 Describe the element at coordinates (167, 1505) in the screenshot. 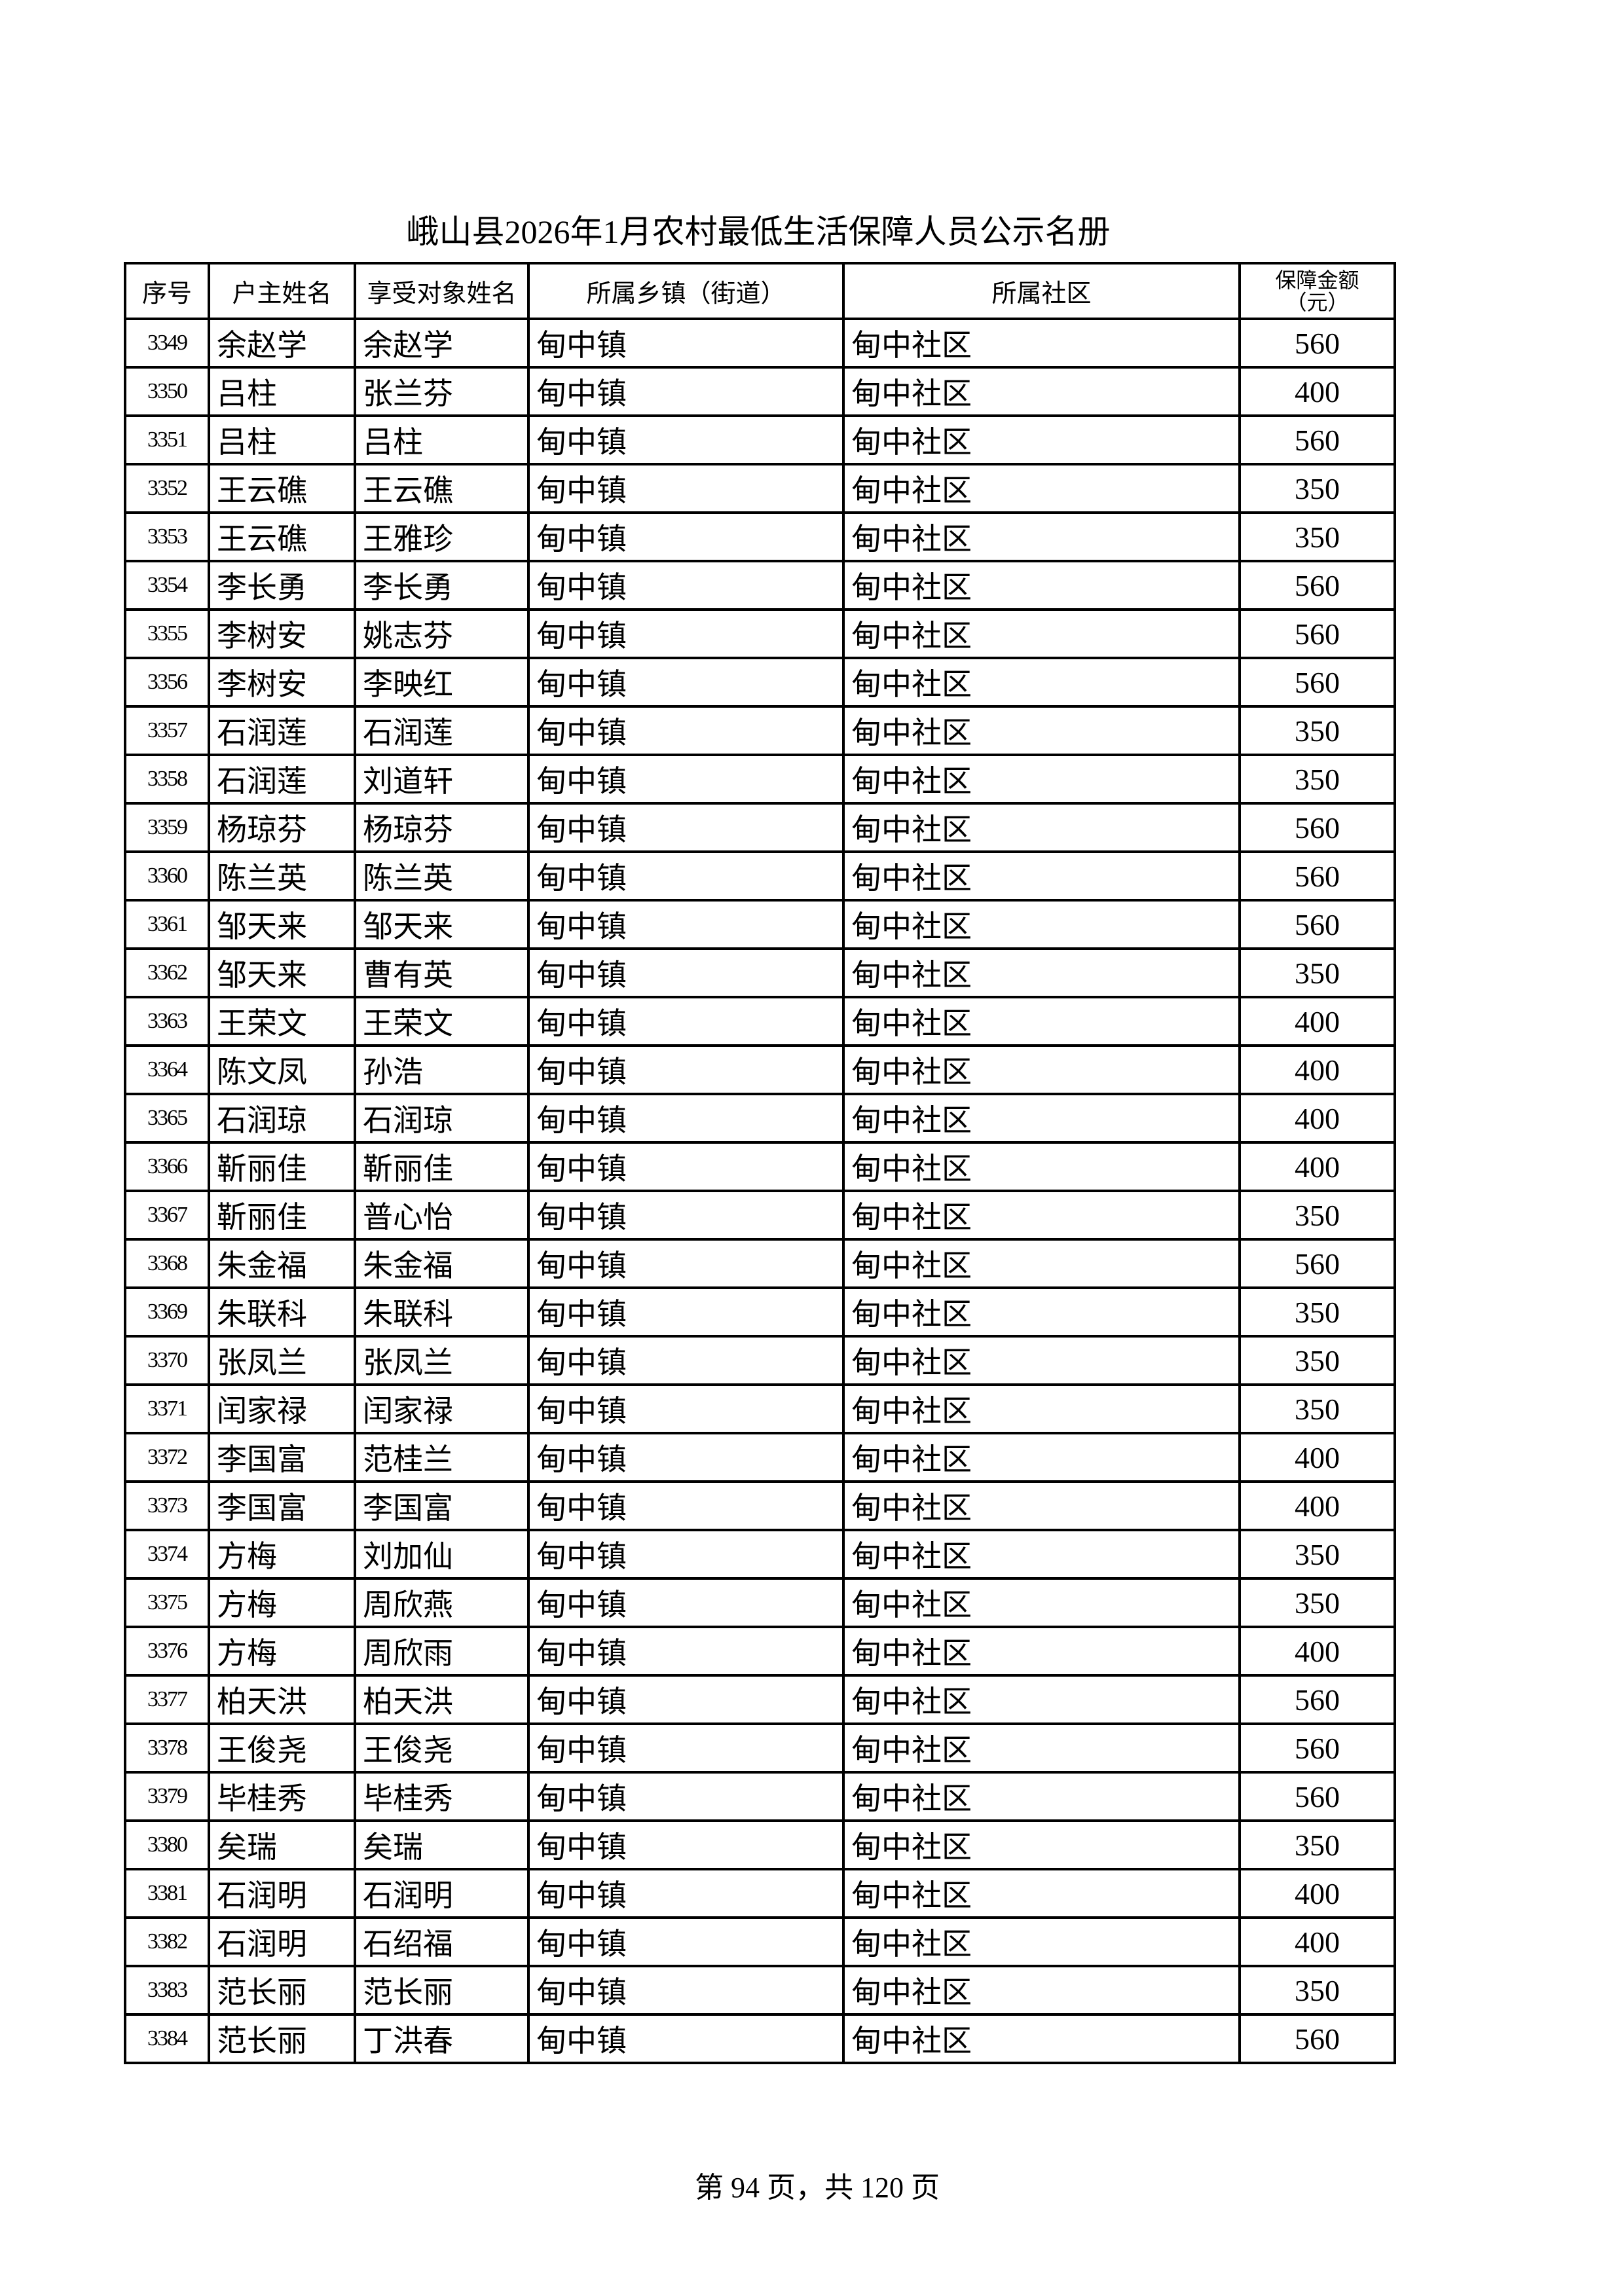

I see `serial-cell: 3373` at that location.